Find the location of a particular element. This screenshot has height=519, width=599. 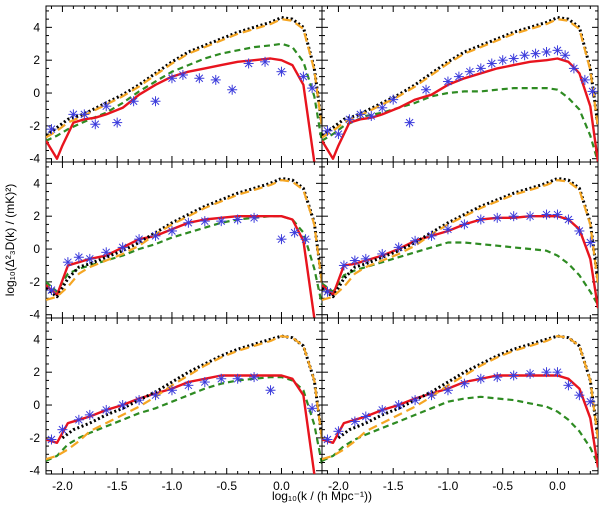

x-tick-label: -1.0 is located at coordinates (448, 486).